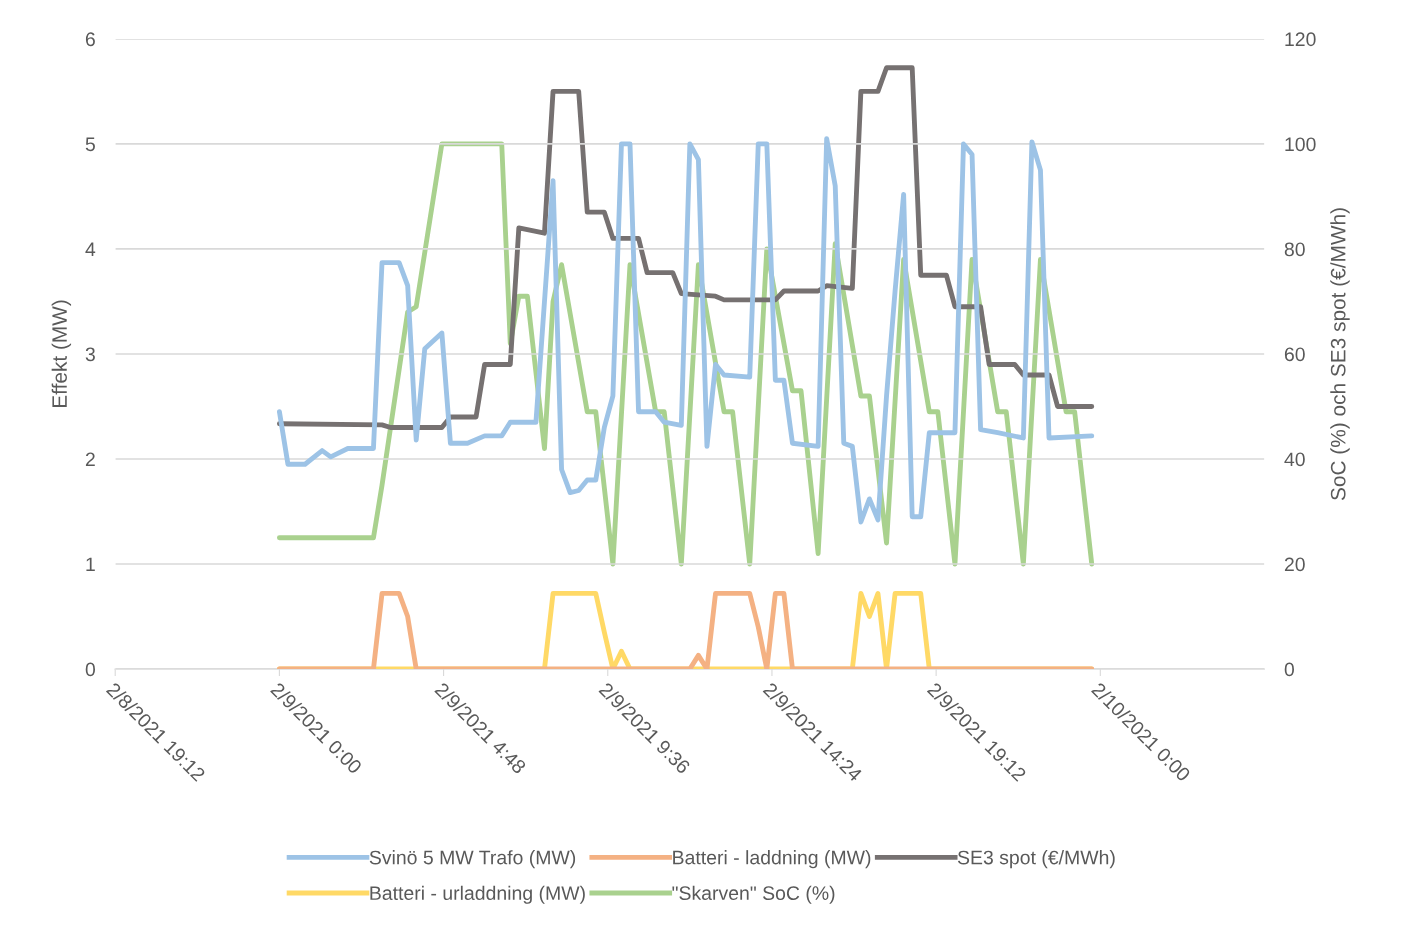 The height and width of the screenshot is (926, 1405). Describe the element at coordinates (1294, 249) in the screenshot. I see `y2-tick-label: 80` at that location.